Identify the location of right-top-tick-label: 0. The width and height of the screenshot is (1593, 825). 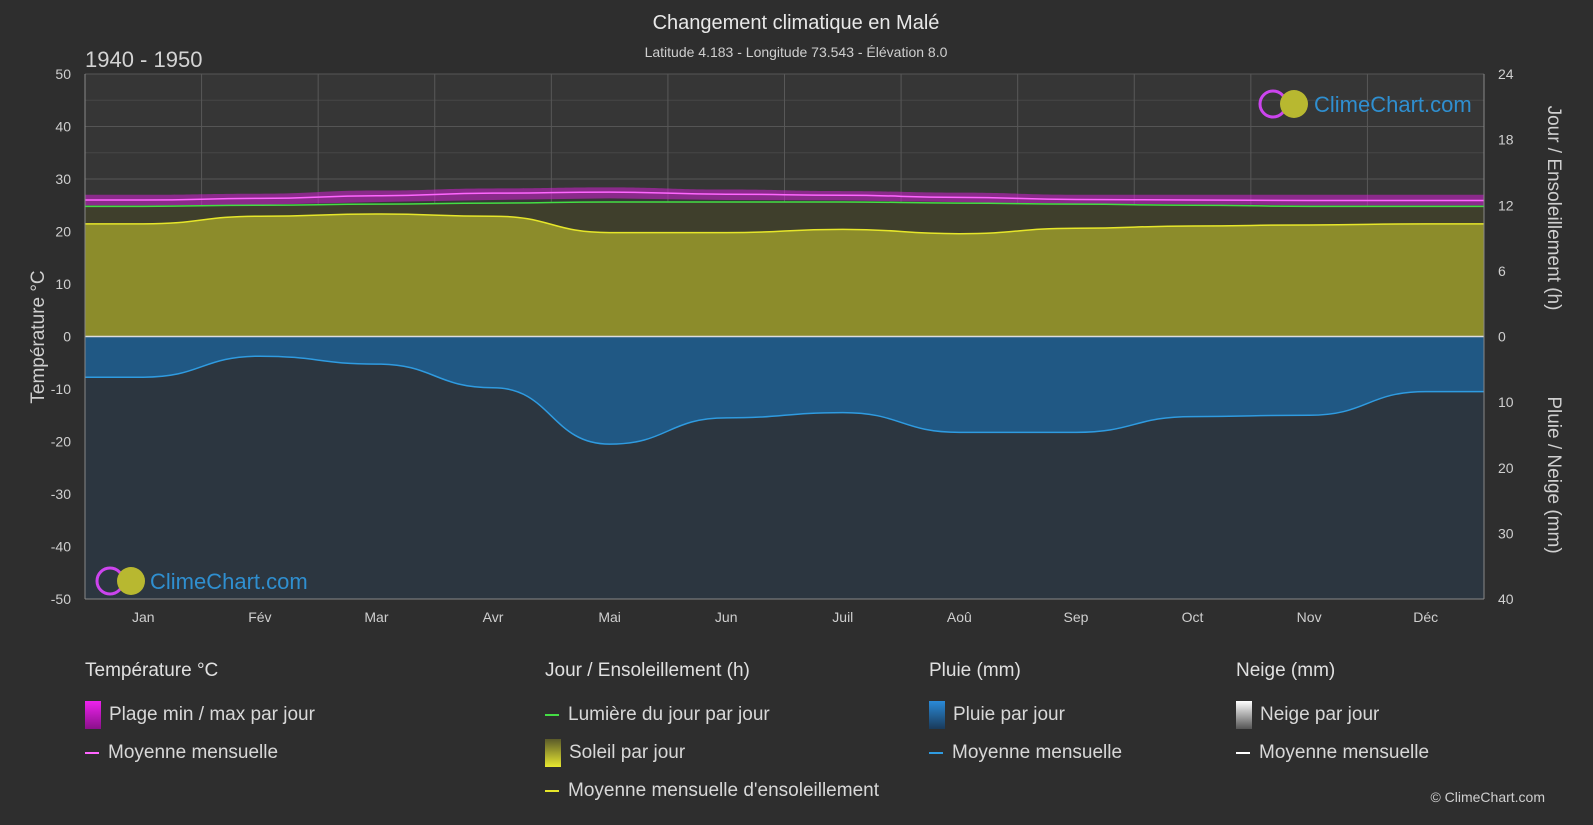
(1502, 337).